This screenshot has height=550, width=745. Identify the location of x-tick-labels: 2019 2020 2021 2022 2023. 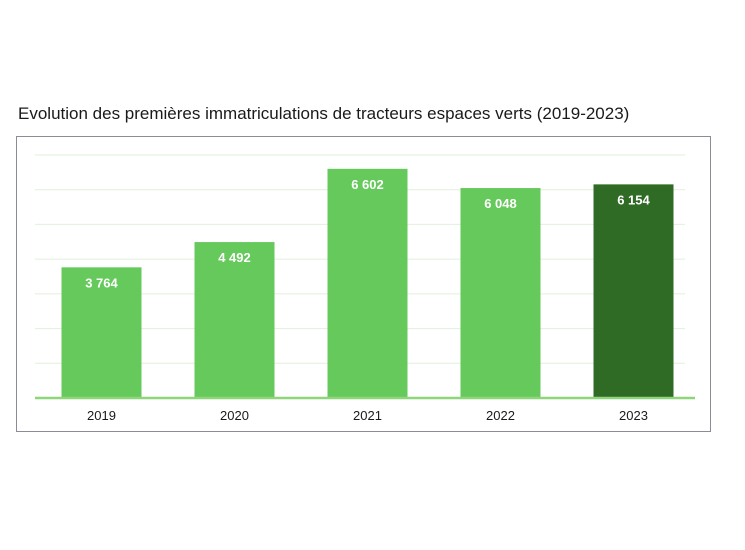
(367, 415).